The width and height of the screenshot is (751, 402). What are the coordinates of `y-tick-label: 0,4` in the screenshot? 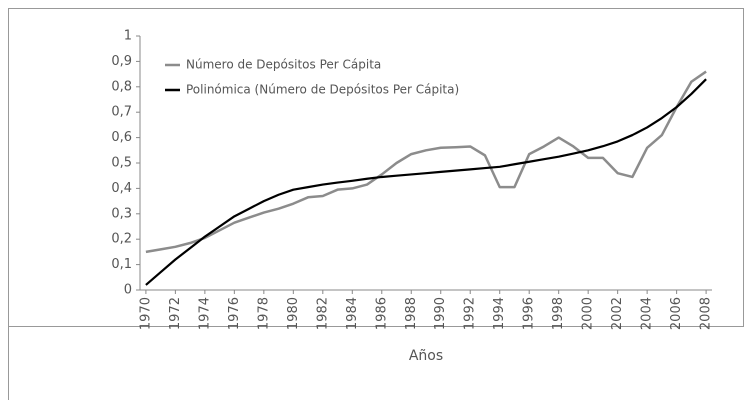 It's located at (121, 188).